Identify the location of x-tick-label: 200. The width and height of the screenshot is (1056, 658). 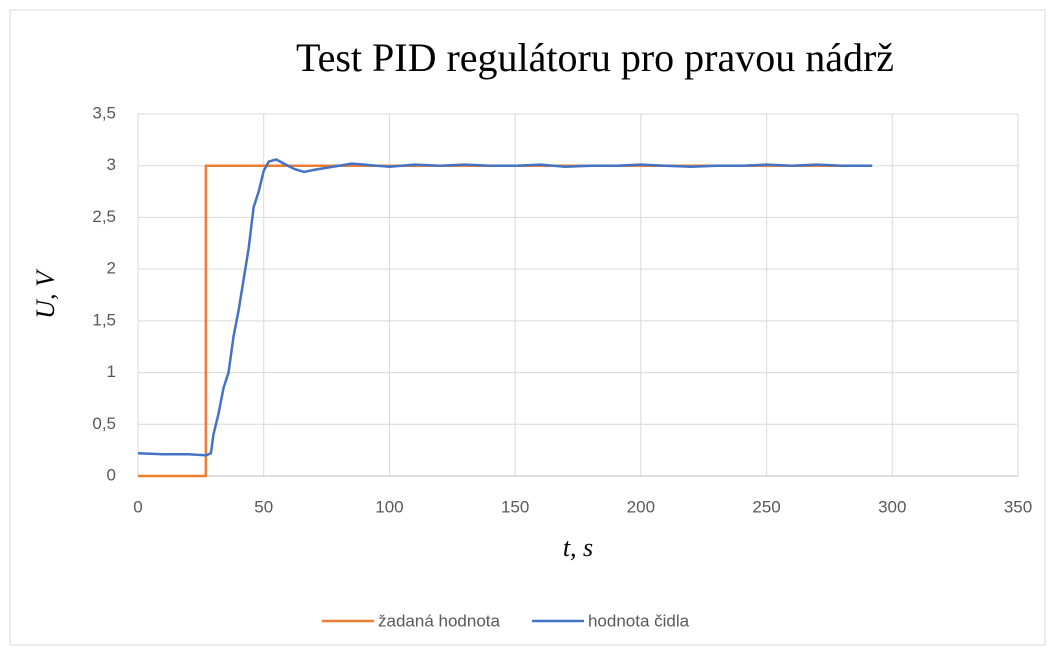
(641, 506).